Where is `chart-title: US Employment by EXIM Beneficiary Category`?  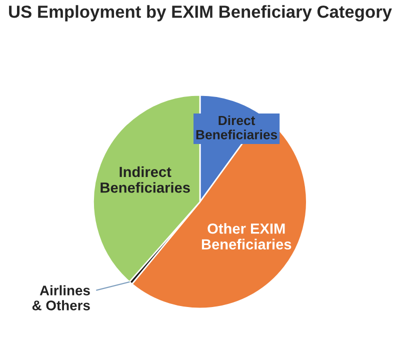 chart-title: US Employment by EXIM Beneficiary Category is located at coordinates (200, 13).